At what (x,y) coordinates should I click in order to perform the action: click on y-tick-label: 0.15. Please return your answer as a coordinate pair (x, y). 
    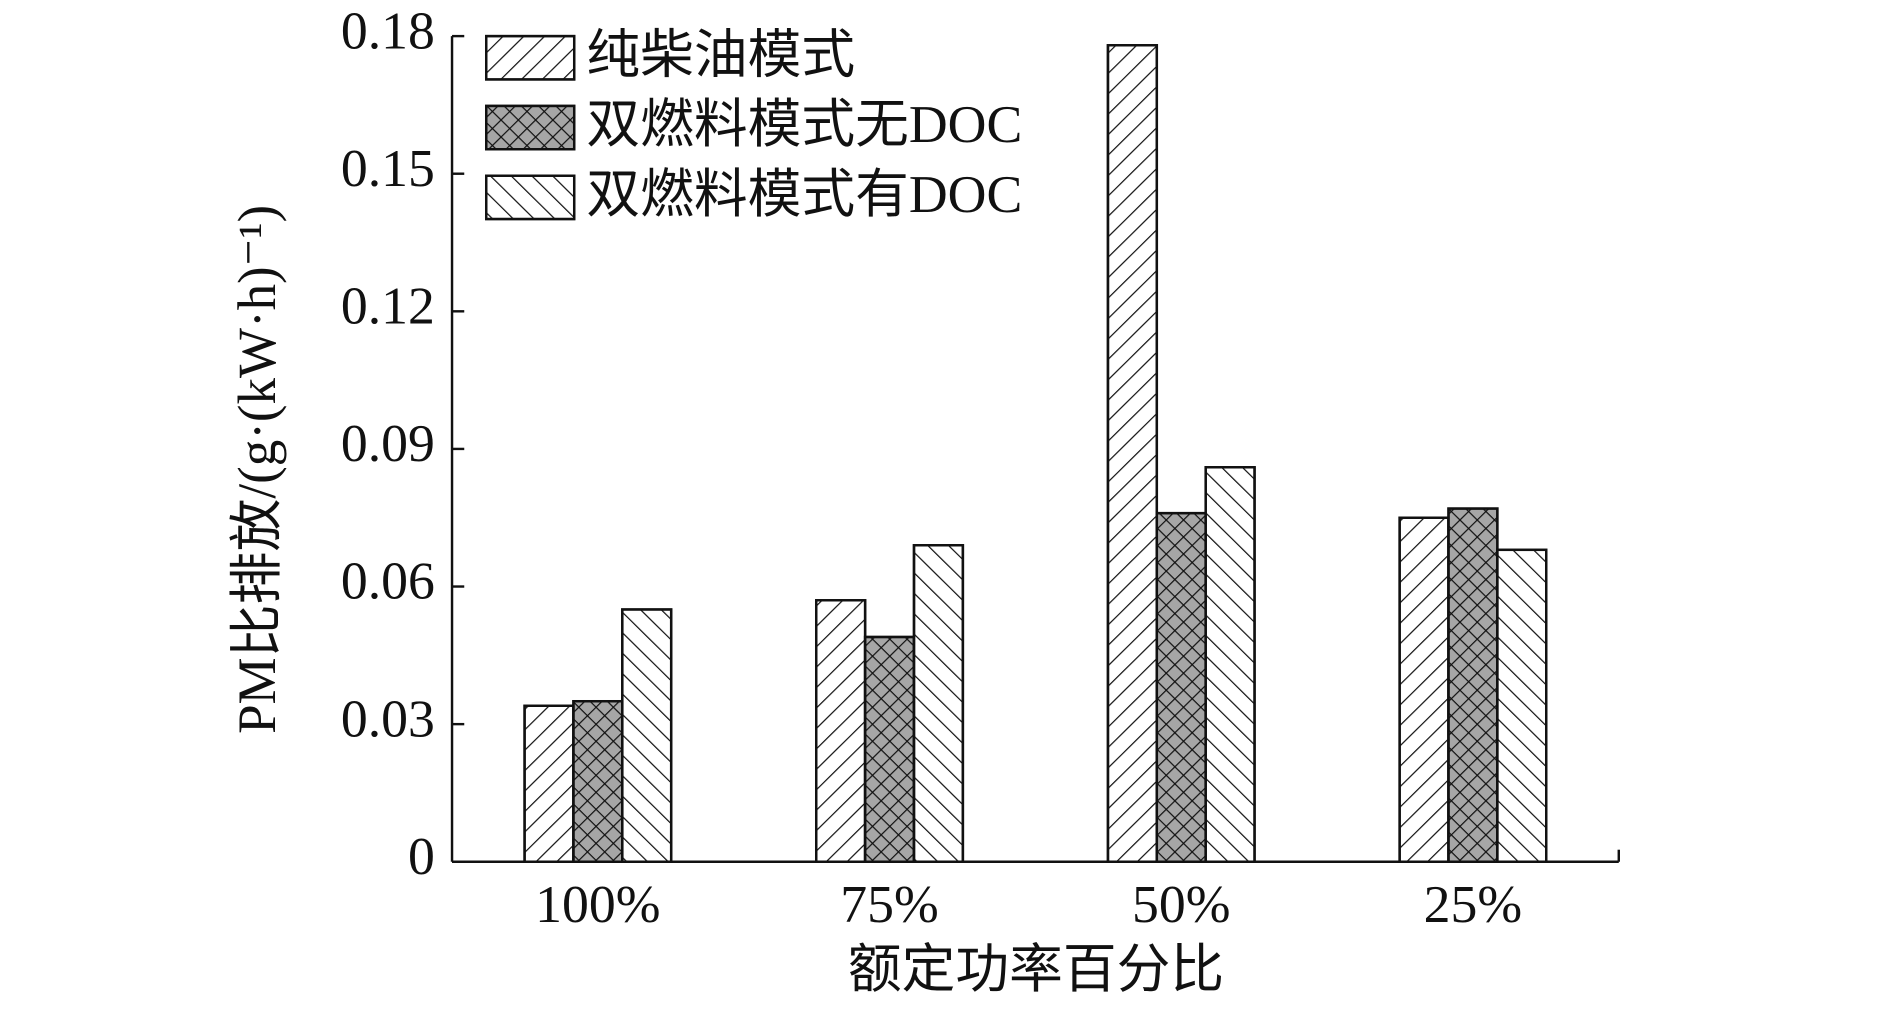
    Looking at the image, I should click on (388, 168).